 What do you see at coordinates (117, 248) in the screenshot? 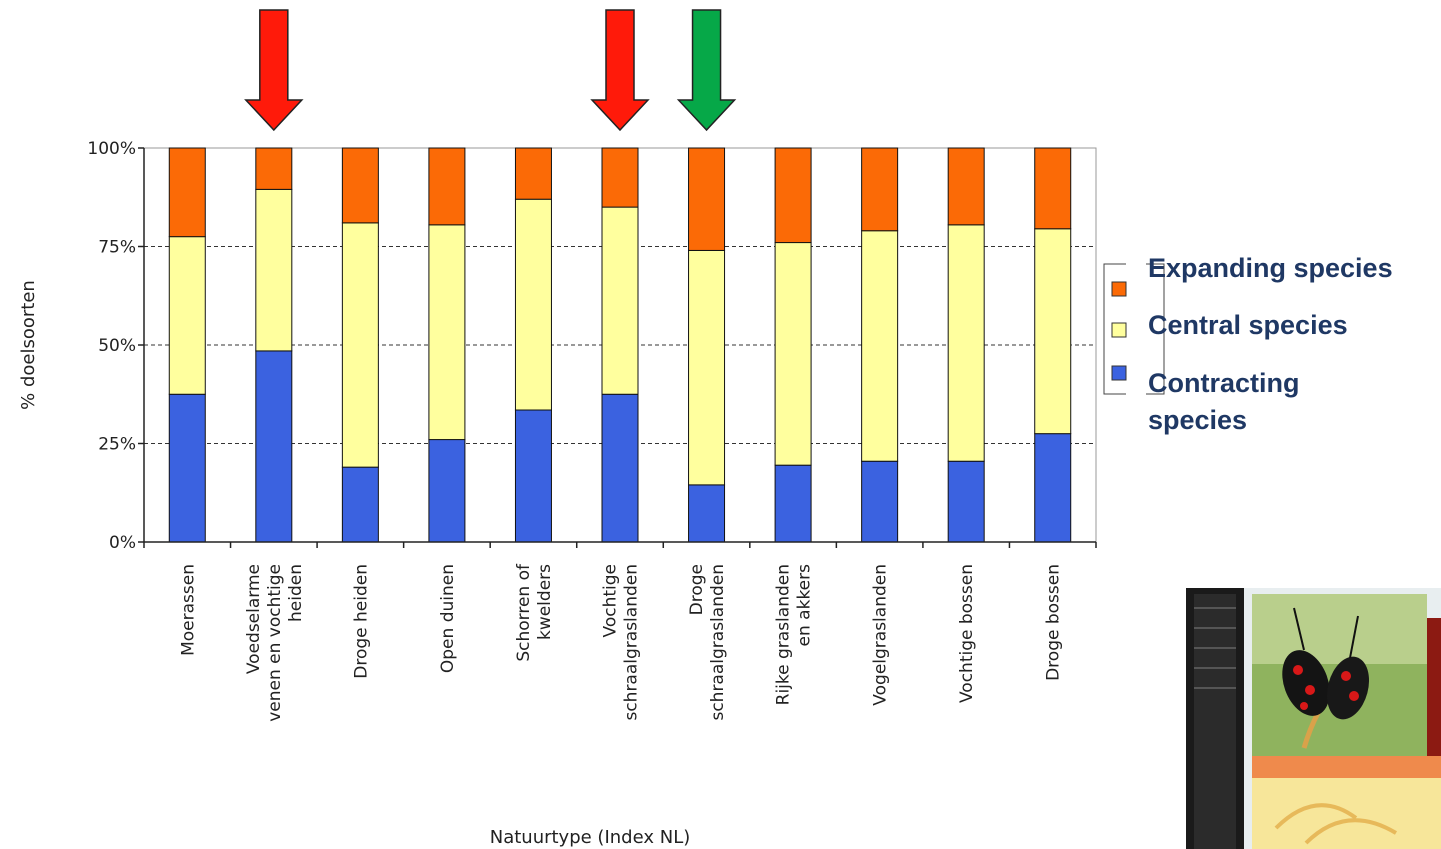
I see `y-tick-label: 75%` at bounding box center [117, 248].